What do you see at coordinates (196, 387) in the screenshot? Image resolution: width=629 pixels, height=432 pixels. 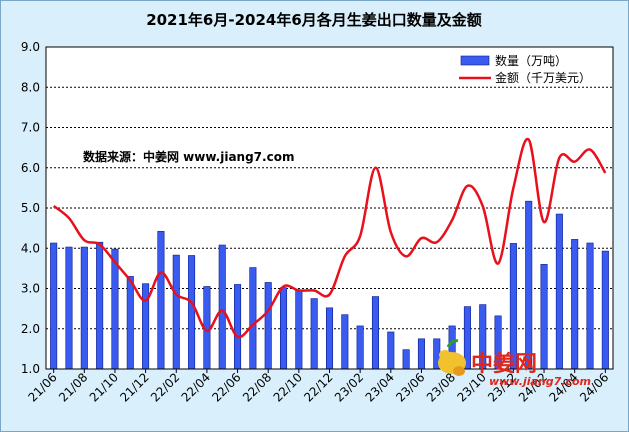 I see `x-tick-label: 22/04` at bounding box center [196, 387].